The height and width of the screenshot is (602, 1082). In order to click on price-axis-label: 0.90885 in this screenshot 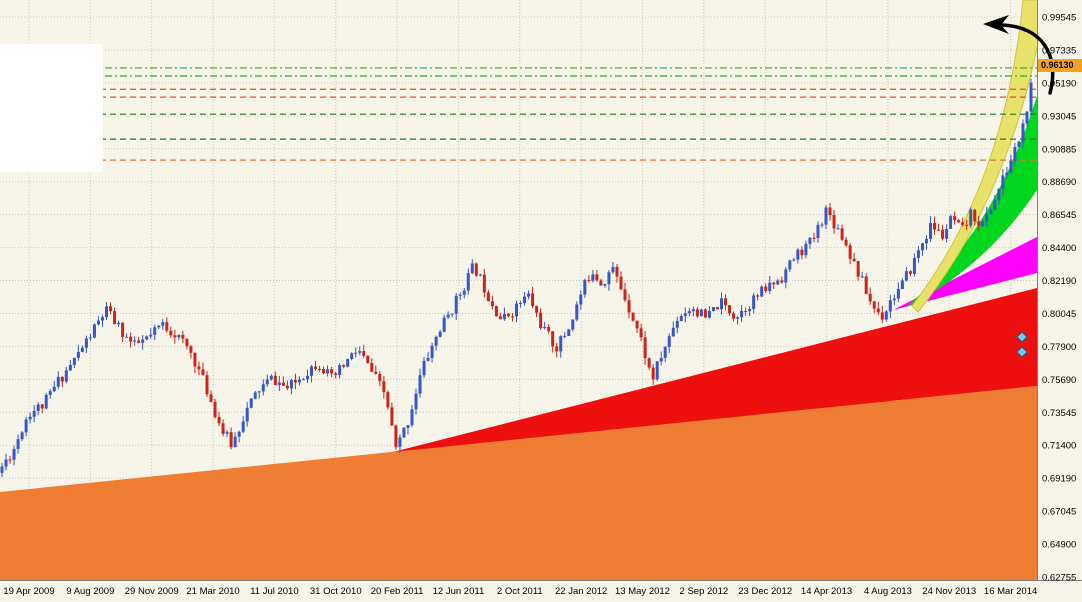, I will do `click(1059, 149)`.